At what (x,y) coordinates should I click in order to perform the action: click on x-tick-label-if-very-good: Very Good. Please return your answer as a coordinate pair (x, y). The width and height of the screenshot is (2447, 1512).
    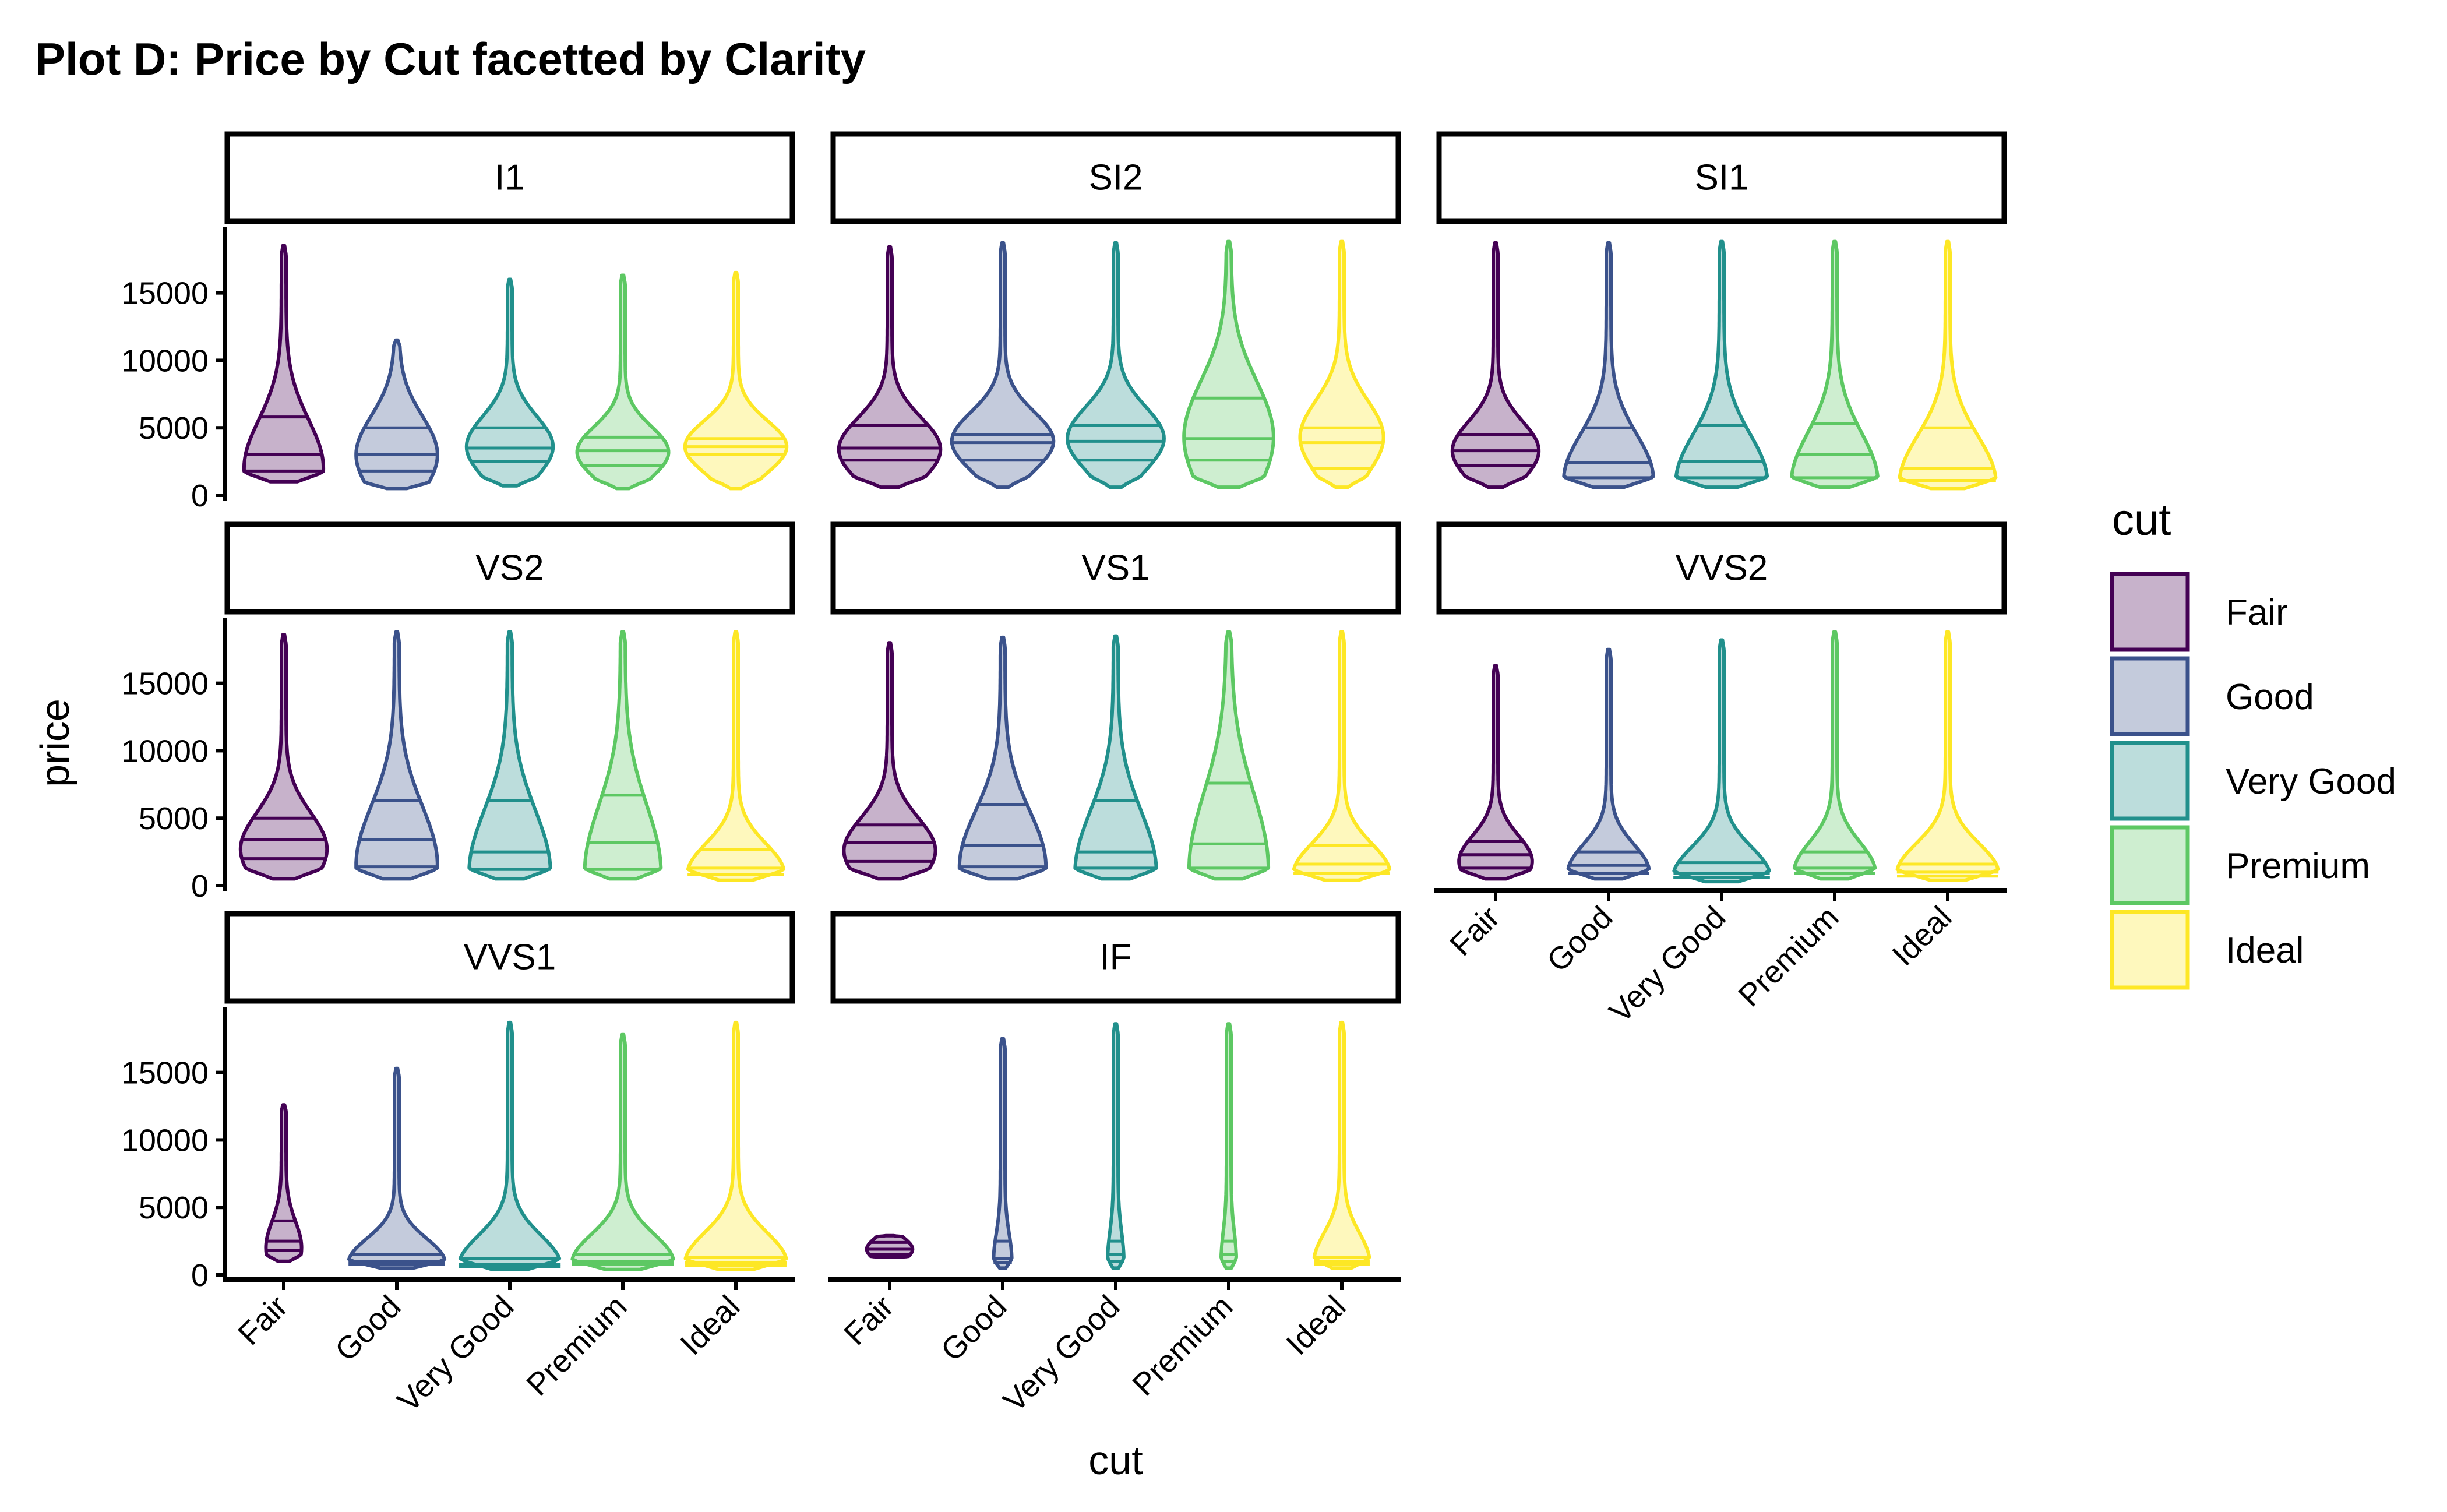
    Looking at the image, I should click on (1062, 1354).